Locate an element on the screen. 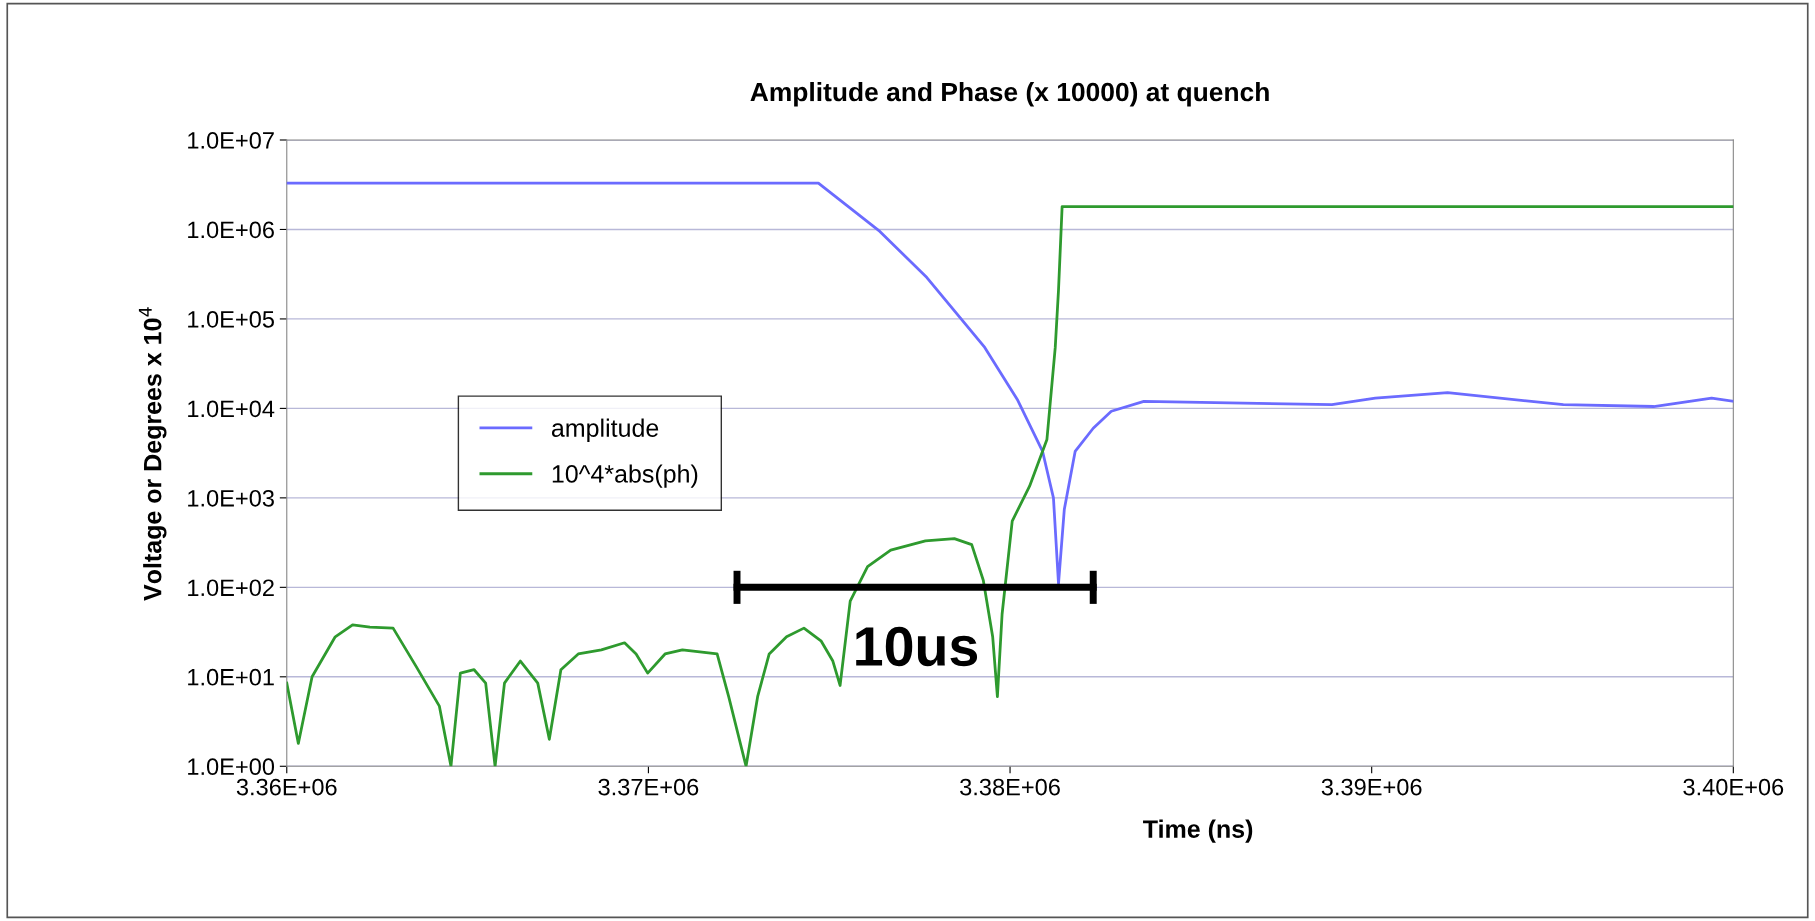  y-axis-title: Voltage or Degrees x 10$^{4}$ is located at coordinates (152, 454).